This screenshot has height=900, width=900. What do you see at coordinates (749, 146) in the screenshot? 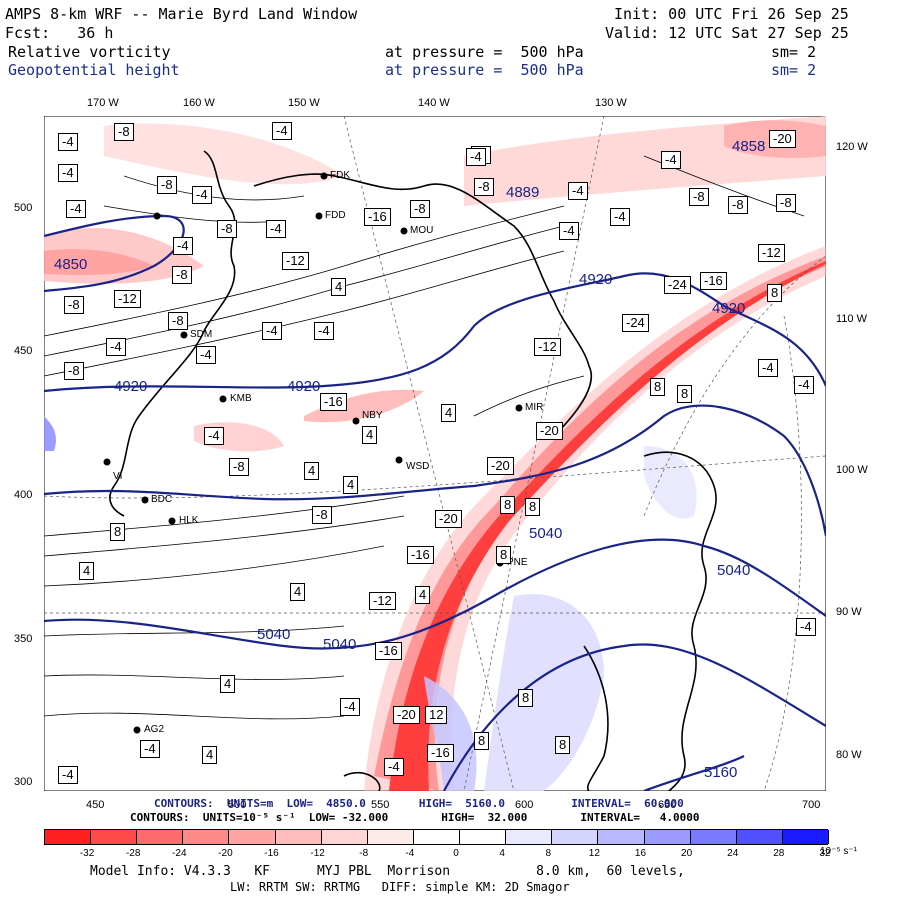
I see `height-label: 4858` at bounding box center [749, 146].